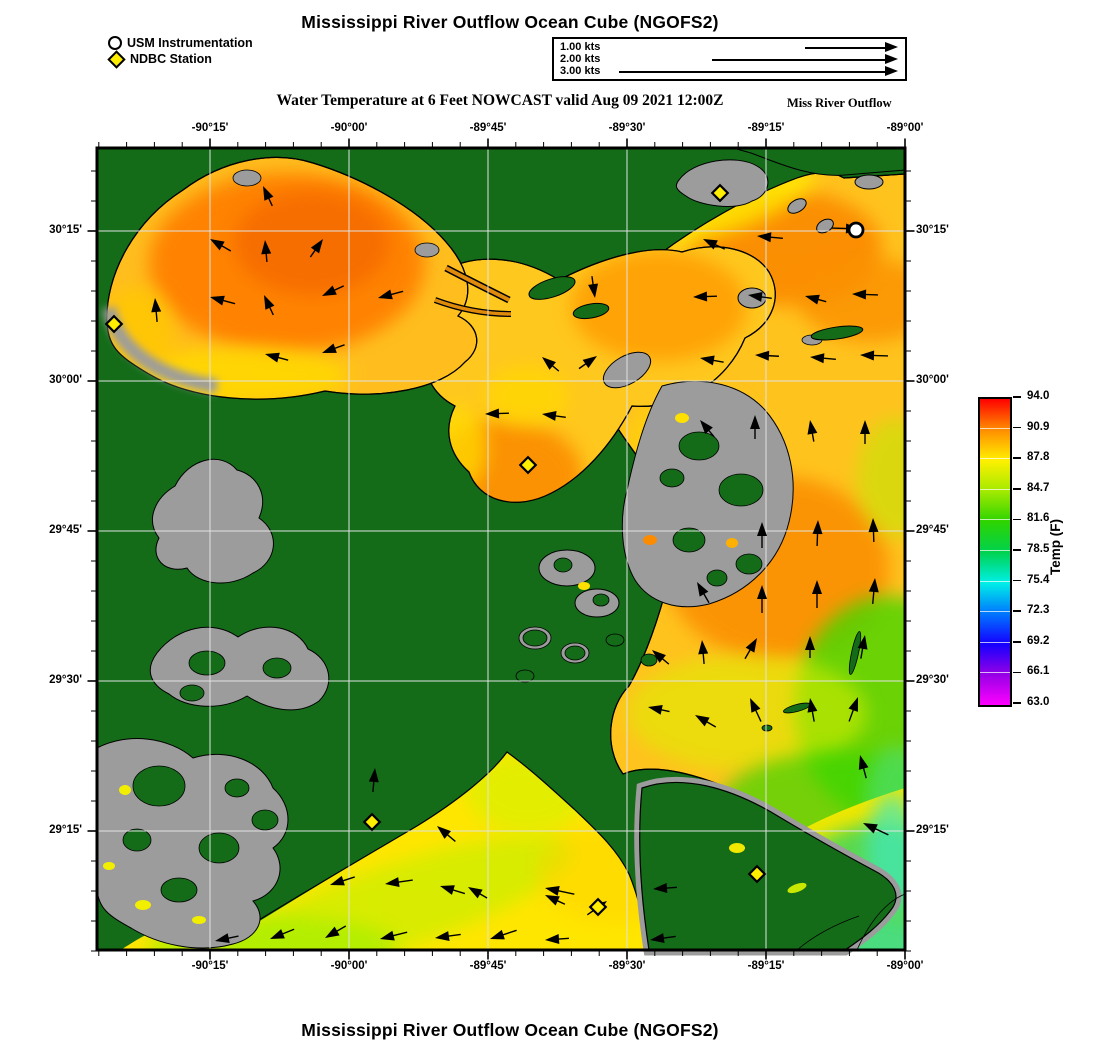  Describe the element at coordinates (580, 47) in the screenshot. I see `velocity-label-1: 1.00 kts` at that location.